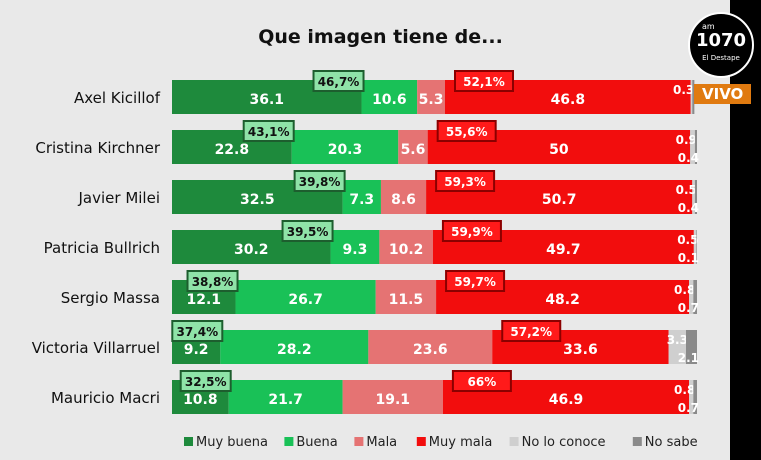  What do you see at coordinates (266, 100) in the screenshot?
I see `data-label: 36.1` at bounding box center [266, 100].